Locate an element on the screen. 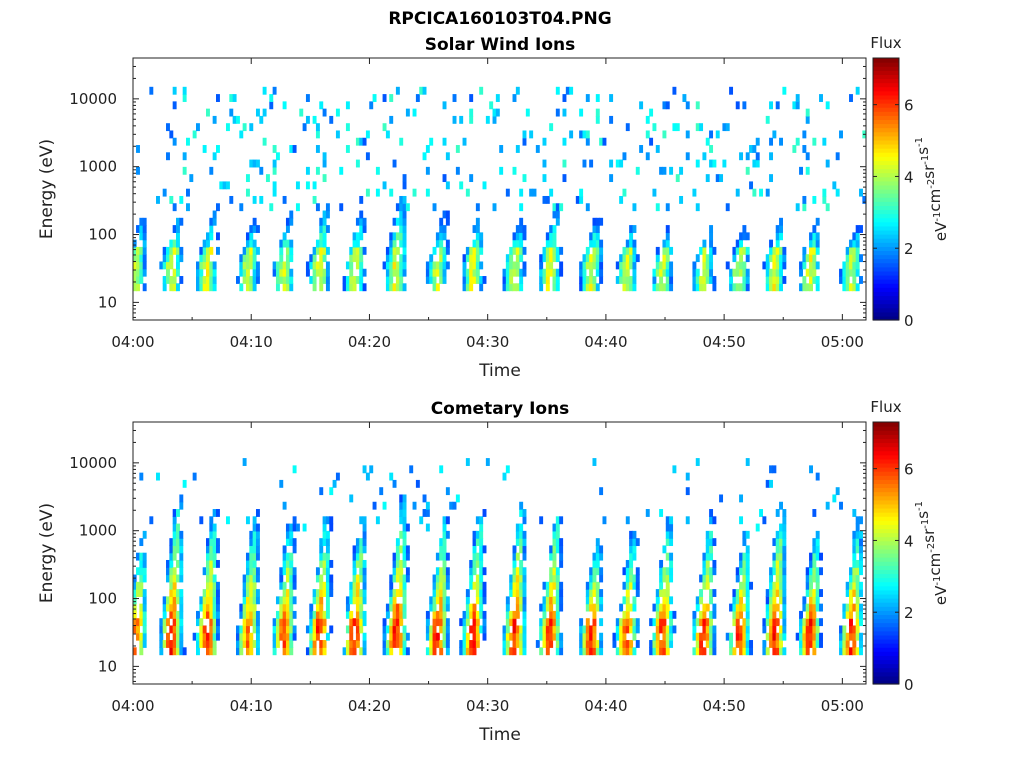 The height and width of the screenshot is (768, 1024). cometary-y-tick-label: 1000 is located at coordinates (98, 531).